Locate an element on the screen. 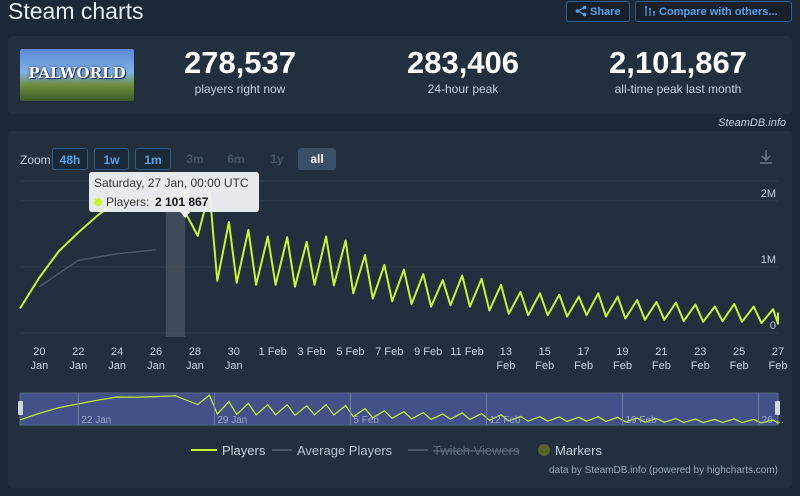 The height and width of the screenshot is (496, 800). page-title: Steam charts is located at coordinates (76, 12).